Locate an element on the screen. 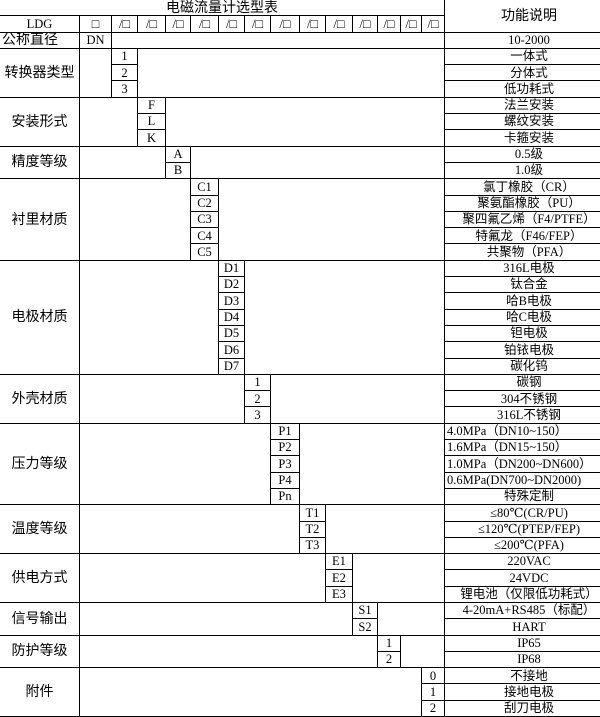 This screenshot has height=717, width=600. option-function: IP65 is located at coordinates (522, 643).